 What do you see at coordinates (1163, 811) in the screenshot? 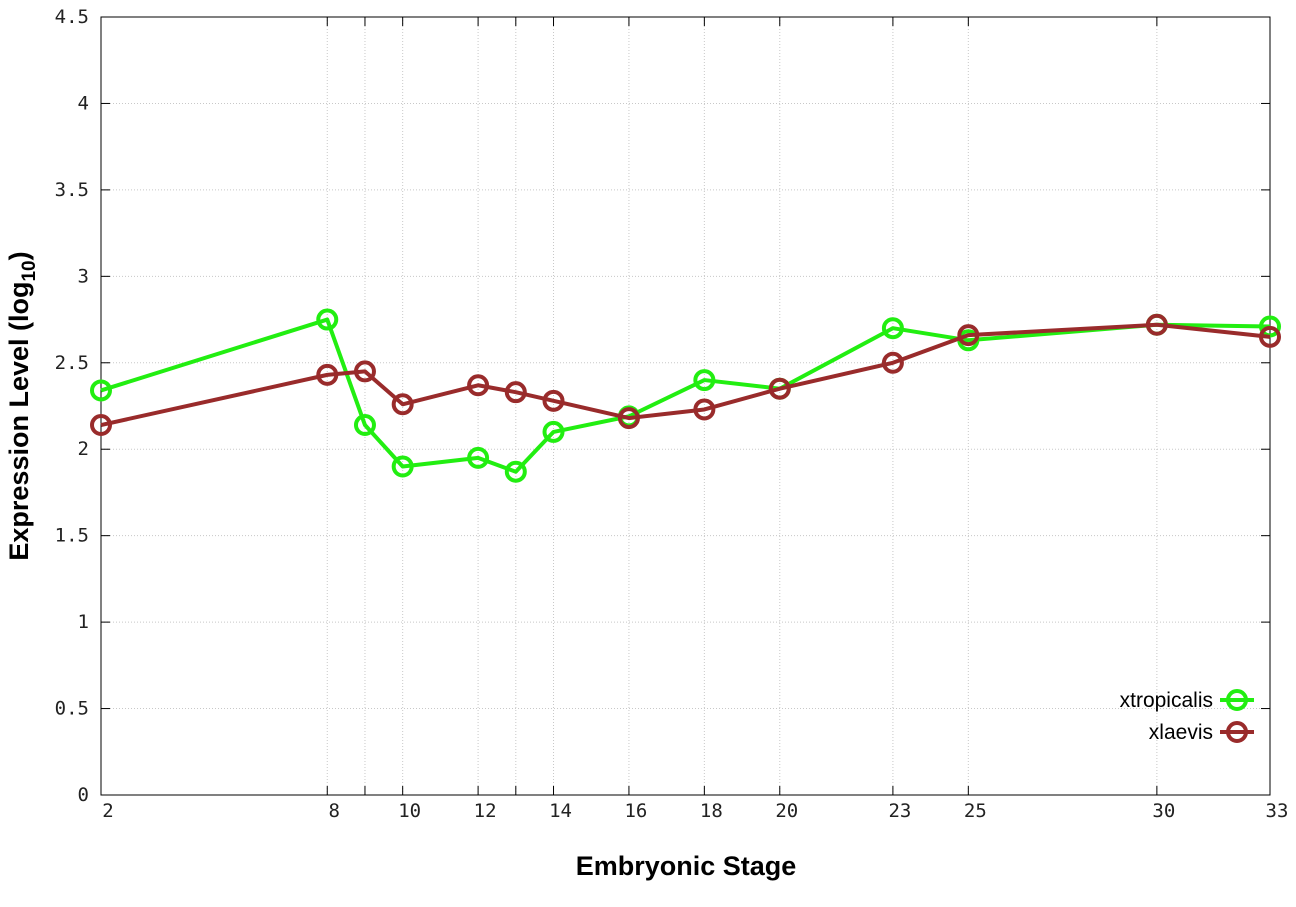
I see `x-tick-label: 30` at bounding box center [1163, 811].